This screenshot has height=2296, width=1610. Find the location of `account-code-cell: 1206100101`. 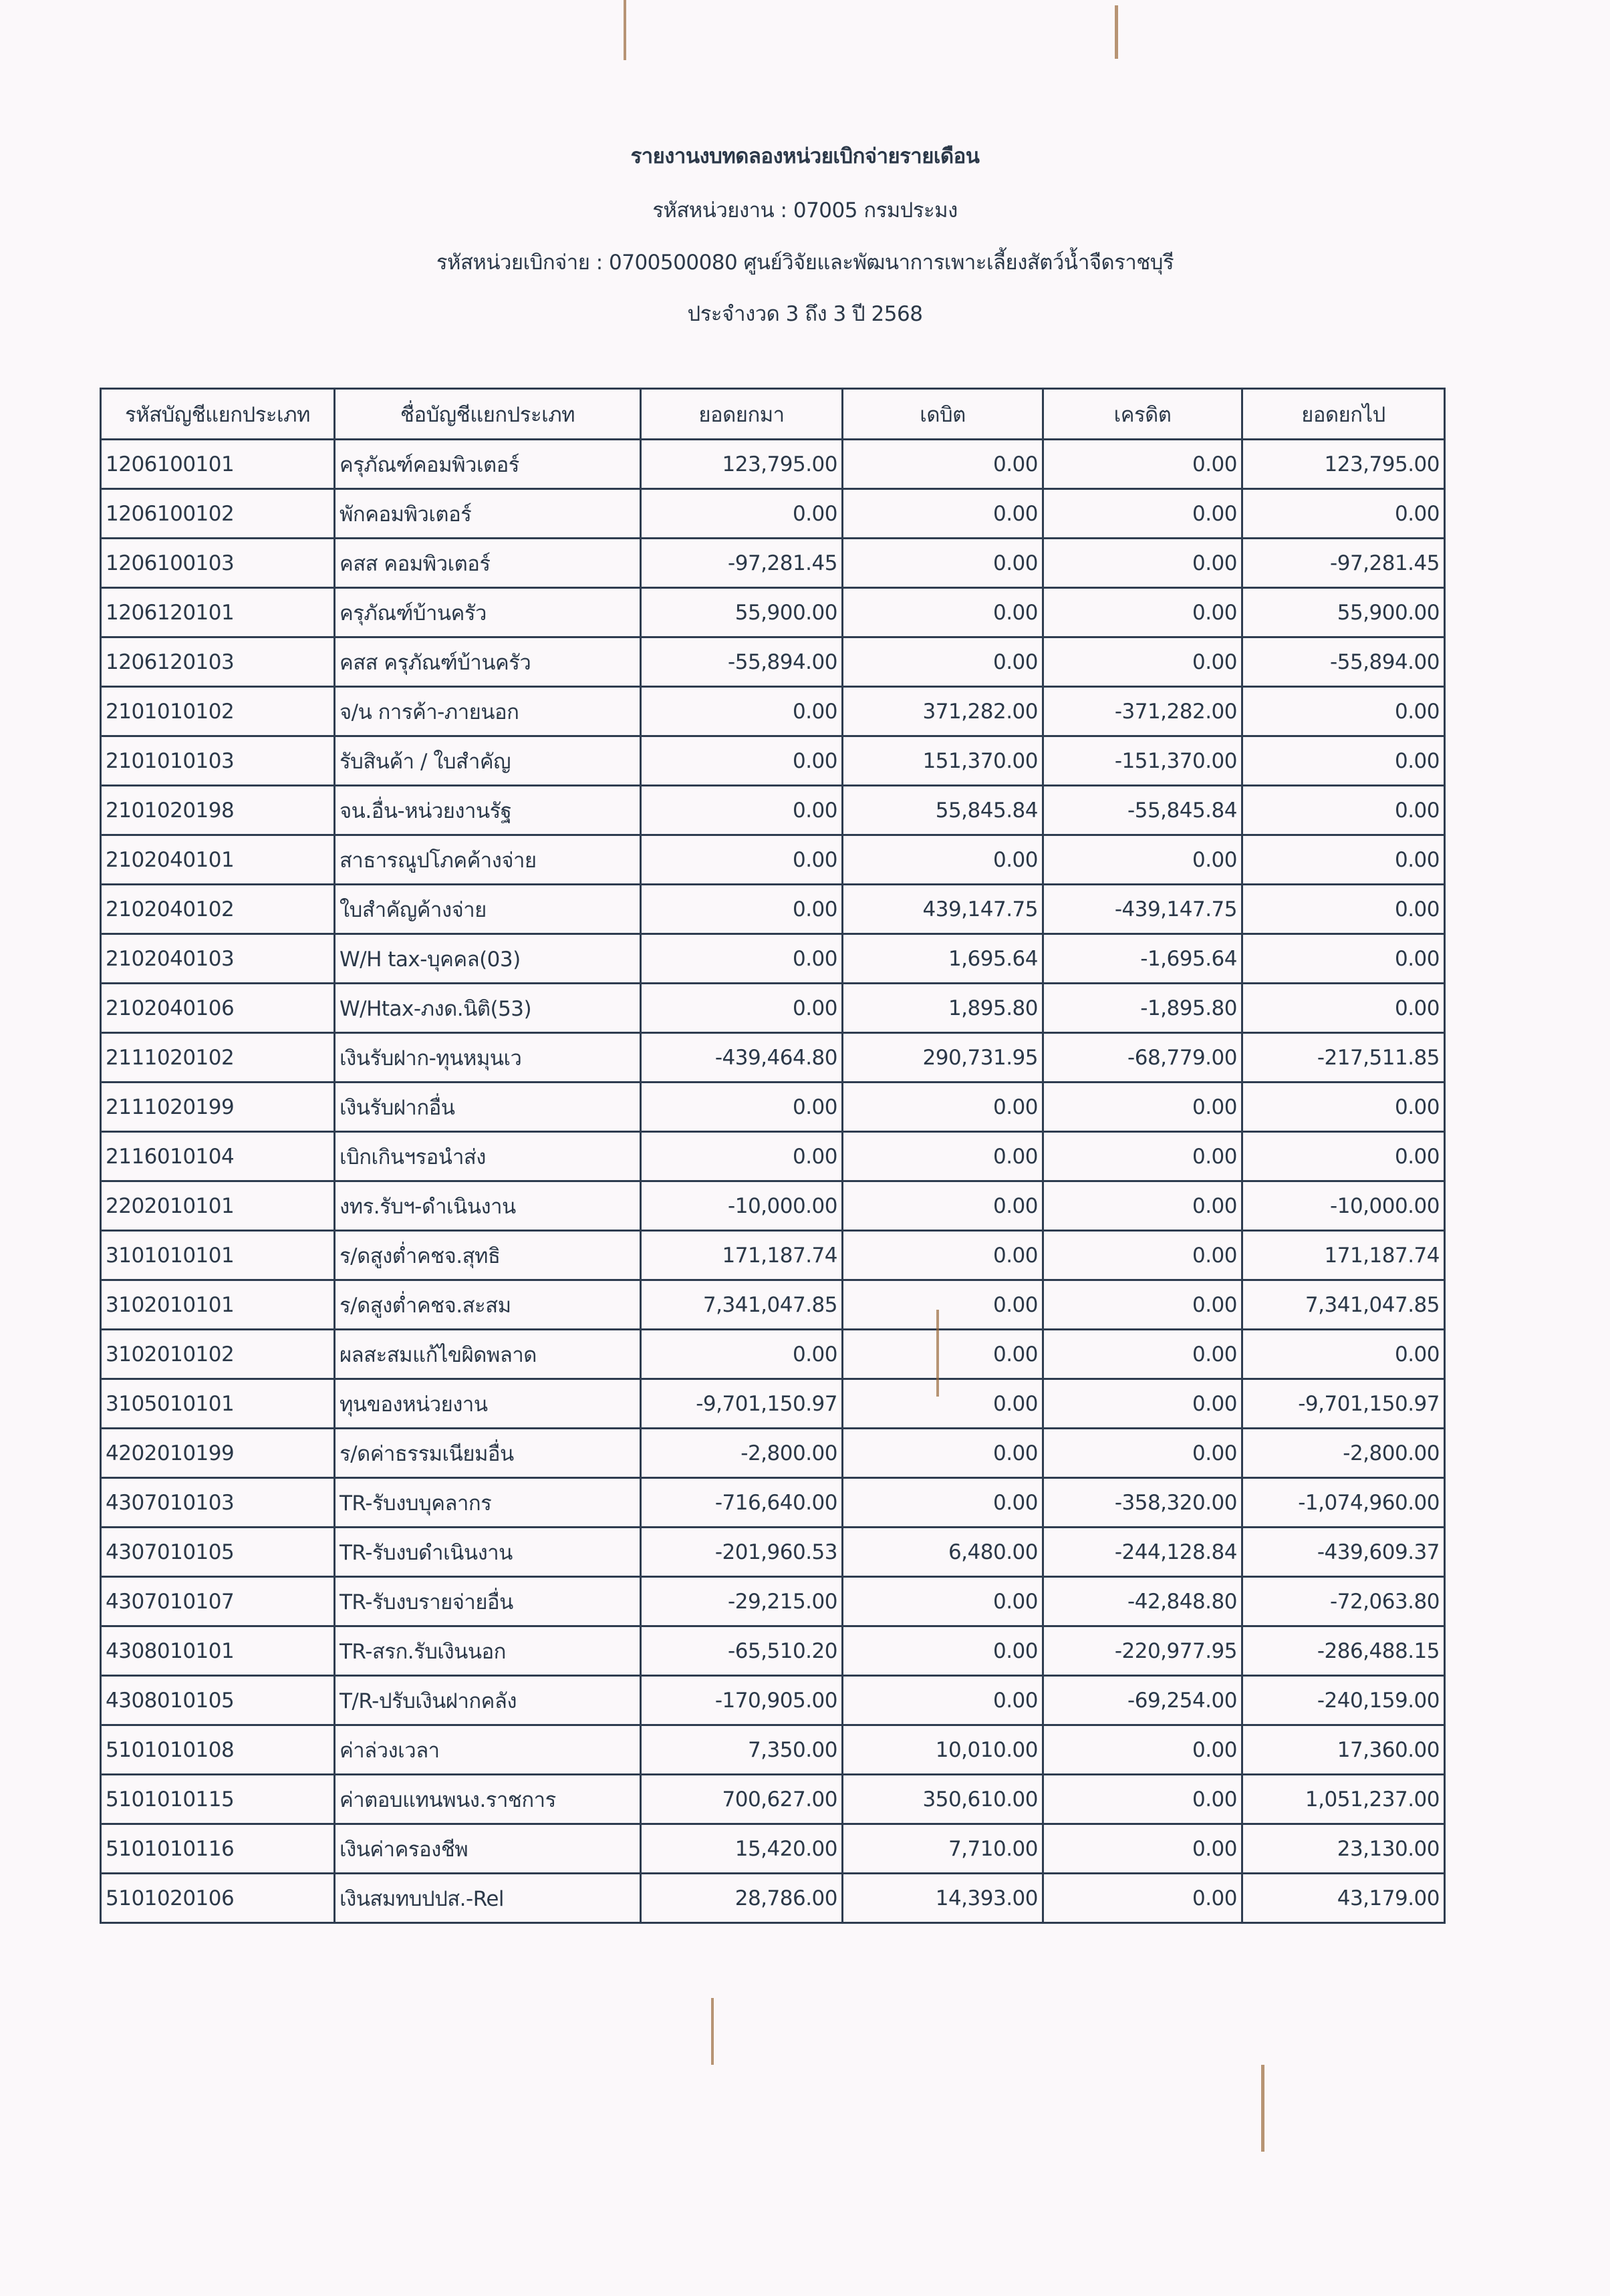

account-code-cell: 1206100101 is located at coordinates (218, 464).